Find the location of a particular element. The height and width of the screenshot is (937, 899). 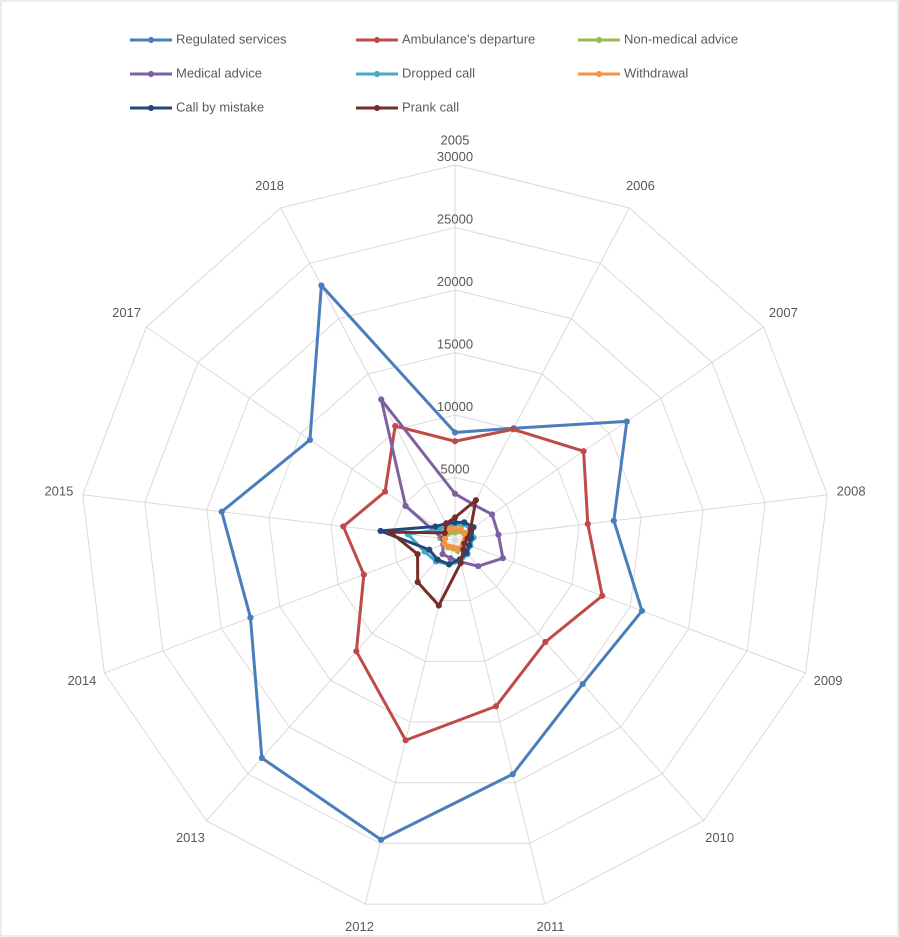

y-tick-label: 10000 is located at coordinates (455, 406).